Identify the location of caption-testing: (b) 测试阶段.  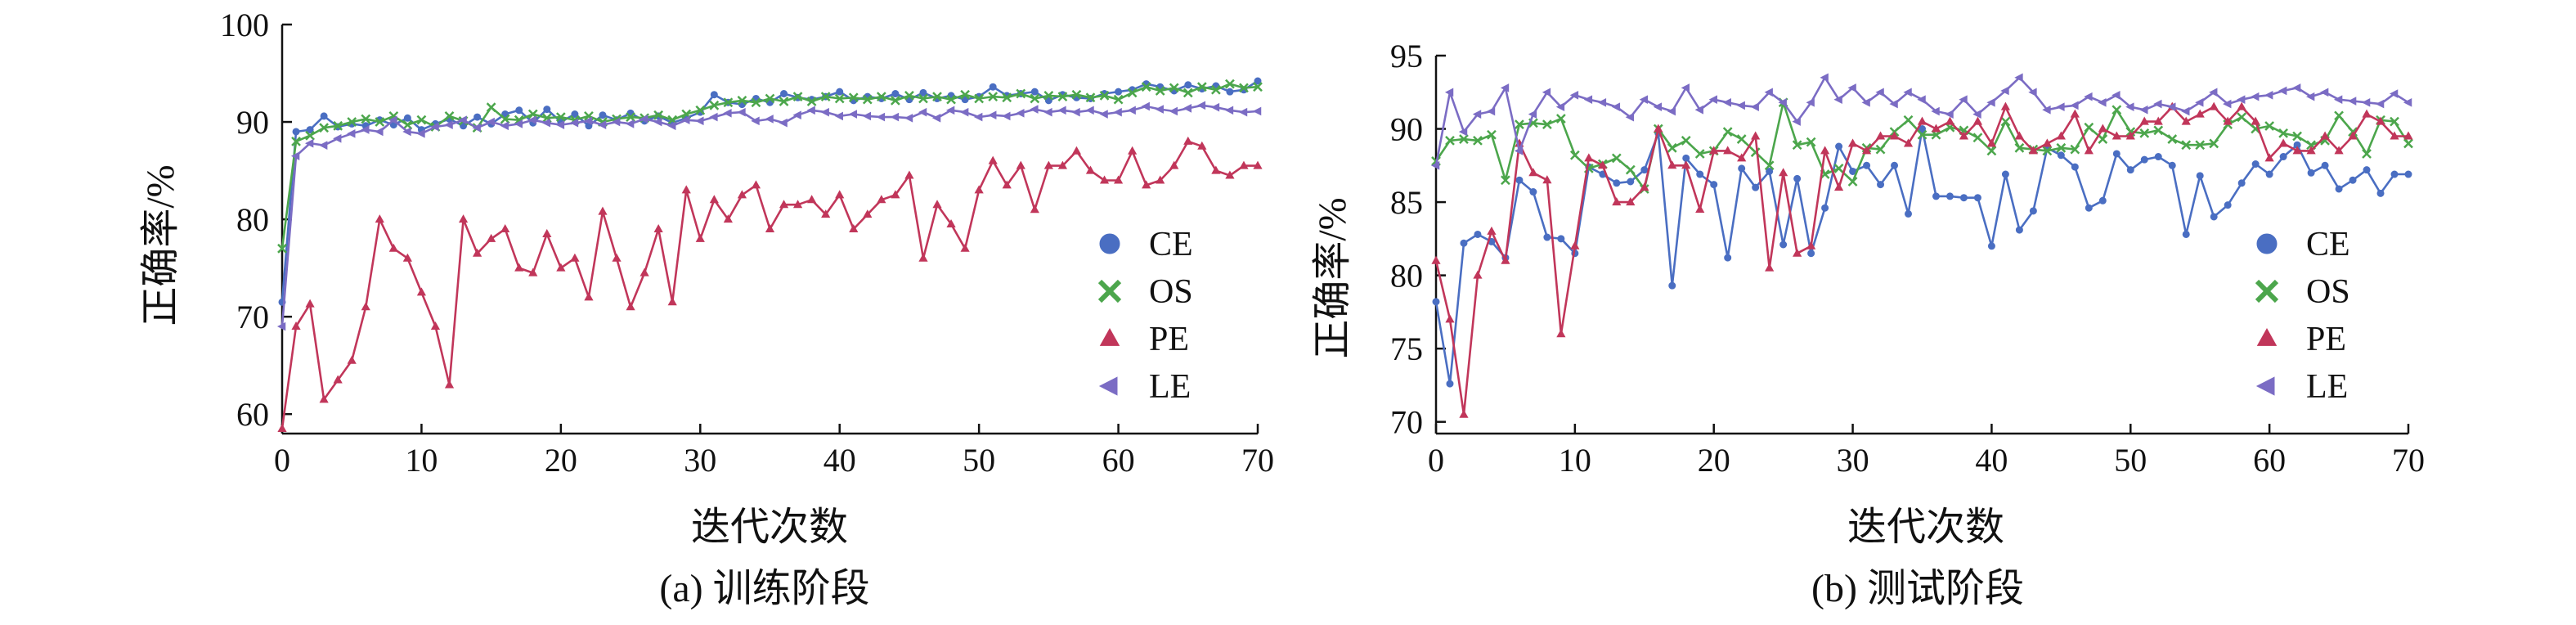
(1918, 588).